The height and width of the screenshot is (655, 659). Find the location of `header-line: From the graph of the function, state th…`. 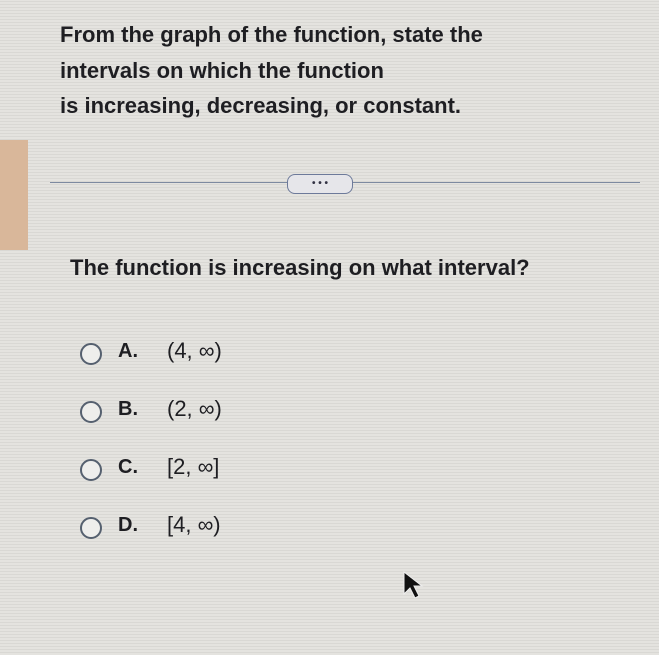

header-line: From the graph of the function, state th… is located at coordinates (271, 34).